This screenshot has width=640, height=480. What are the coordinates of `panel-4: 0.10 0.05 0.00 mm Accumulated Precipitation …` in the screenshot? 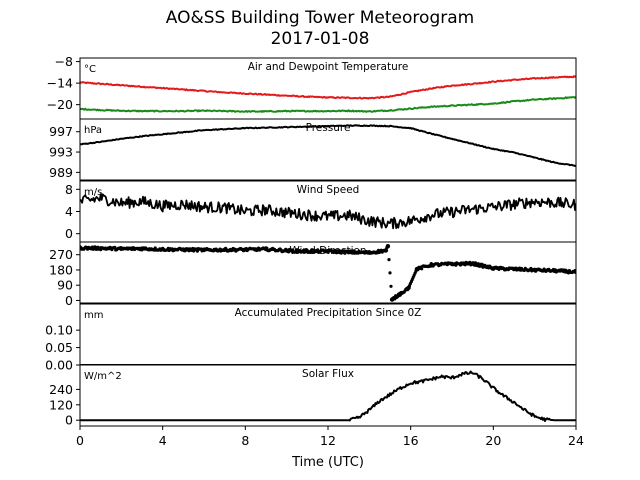 It's located at (311, 338).